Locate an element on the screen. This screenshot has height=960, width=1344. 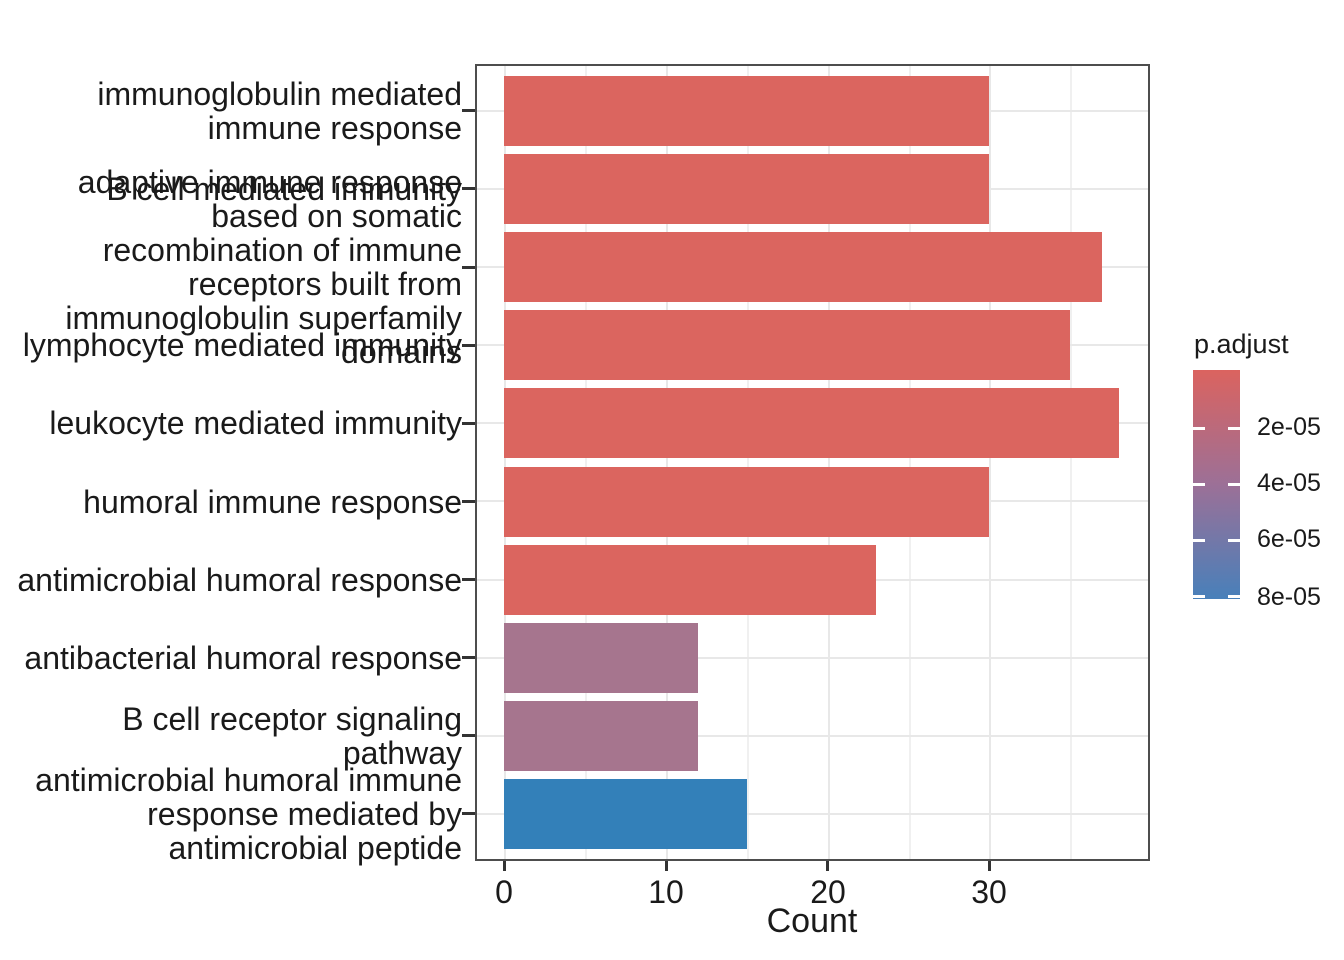
legend-title: p.adjust is located at coordinates (1241, 344).